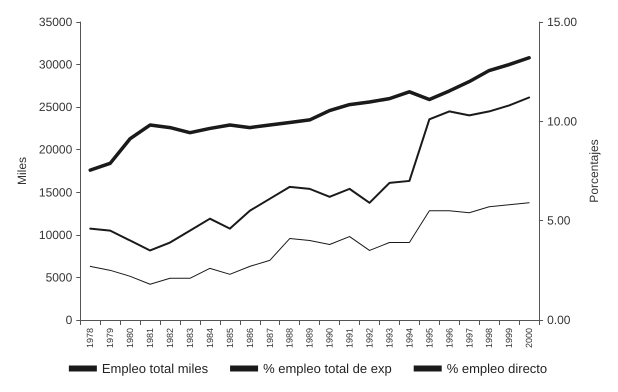  I want to click on y-tick-label: 15000, so click(55, 192).